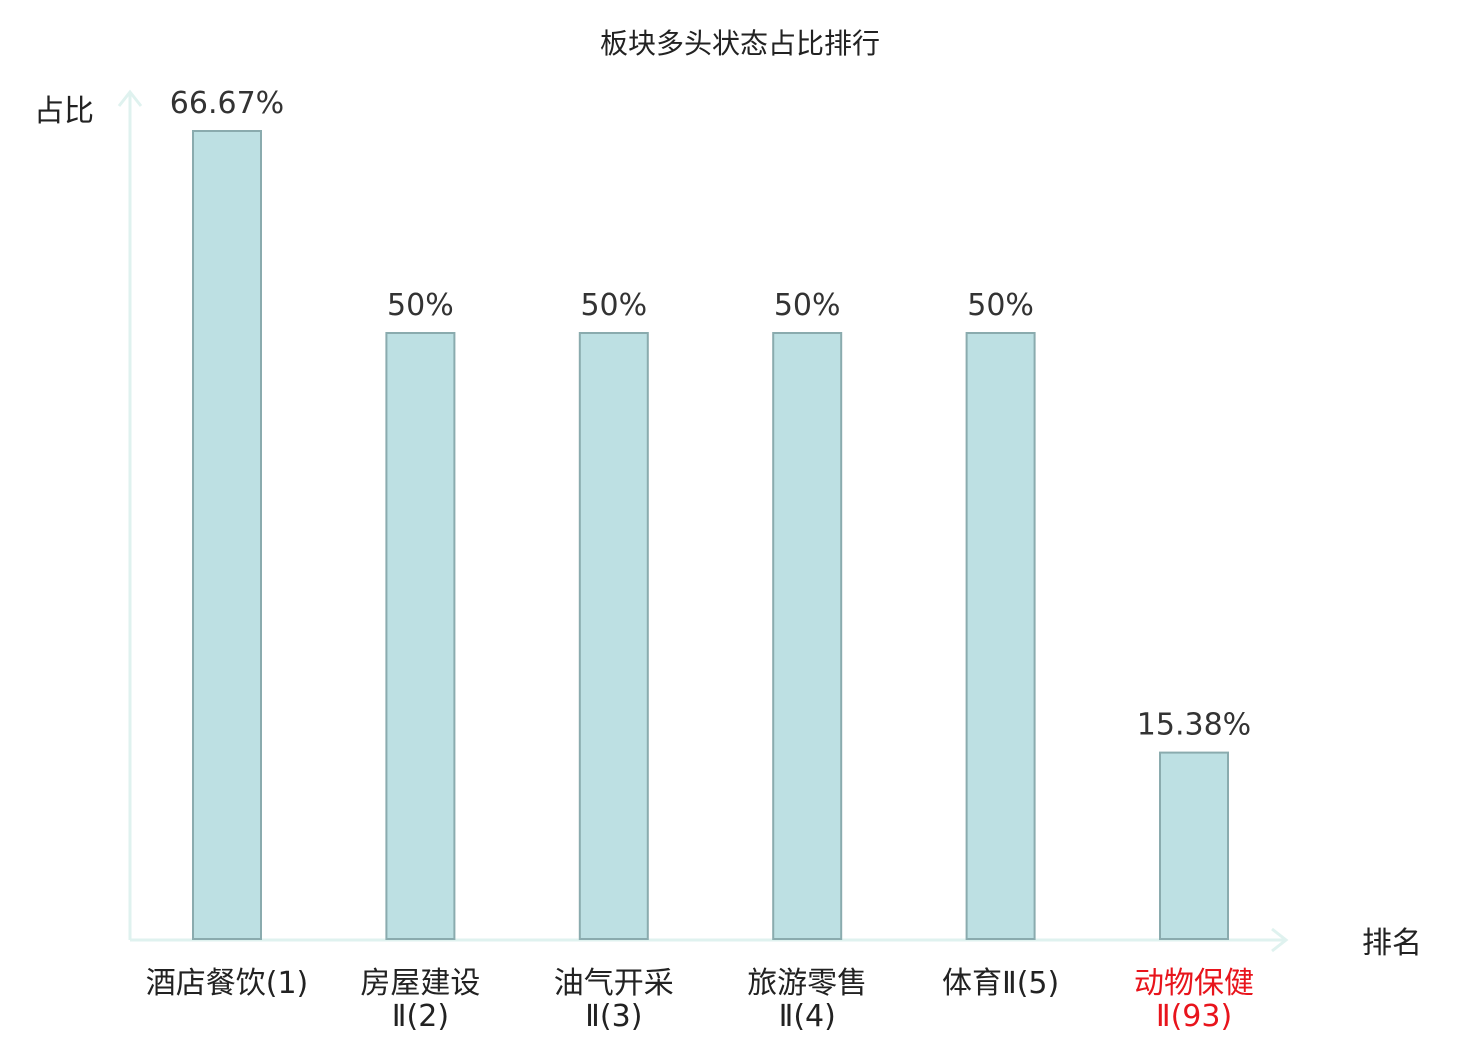 Image resolution: width=1480 pixels, height=1040 pixels. Describe the element at coordinates (613, 1016) in the screenshot. I see `category-tick-label: Ⅱ(3)` at that location.